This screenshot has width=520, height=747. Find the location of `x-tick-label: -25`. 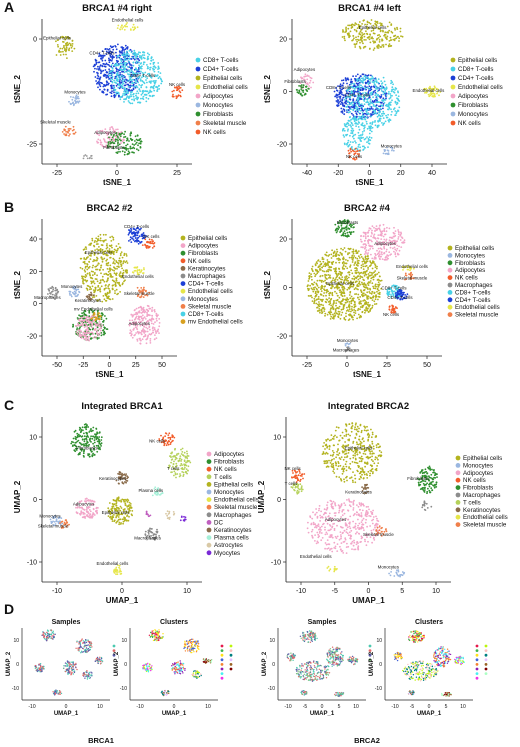

x-tick-label: -25 is located at coordinates (57, 173).